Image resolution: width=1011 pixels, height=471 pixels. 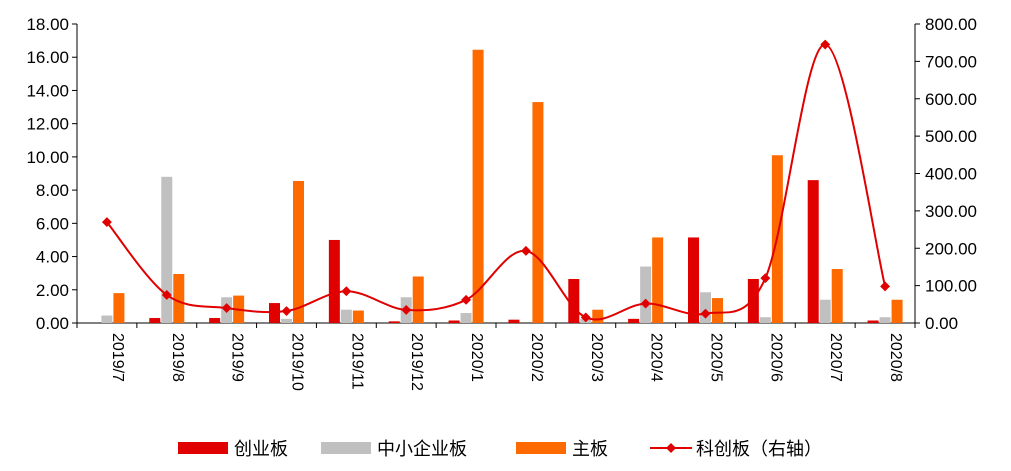 What do you see at coordinates (261, 449) in the screenshot?
I see `legend-label: 创业板` at bounding box center [261, 449].